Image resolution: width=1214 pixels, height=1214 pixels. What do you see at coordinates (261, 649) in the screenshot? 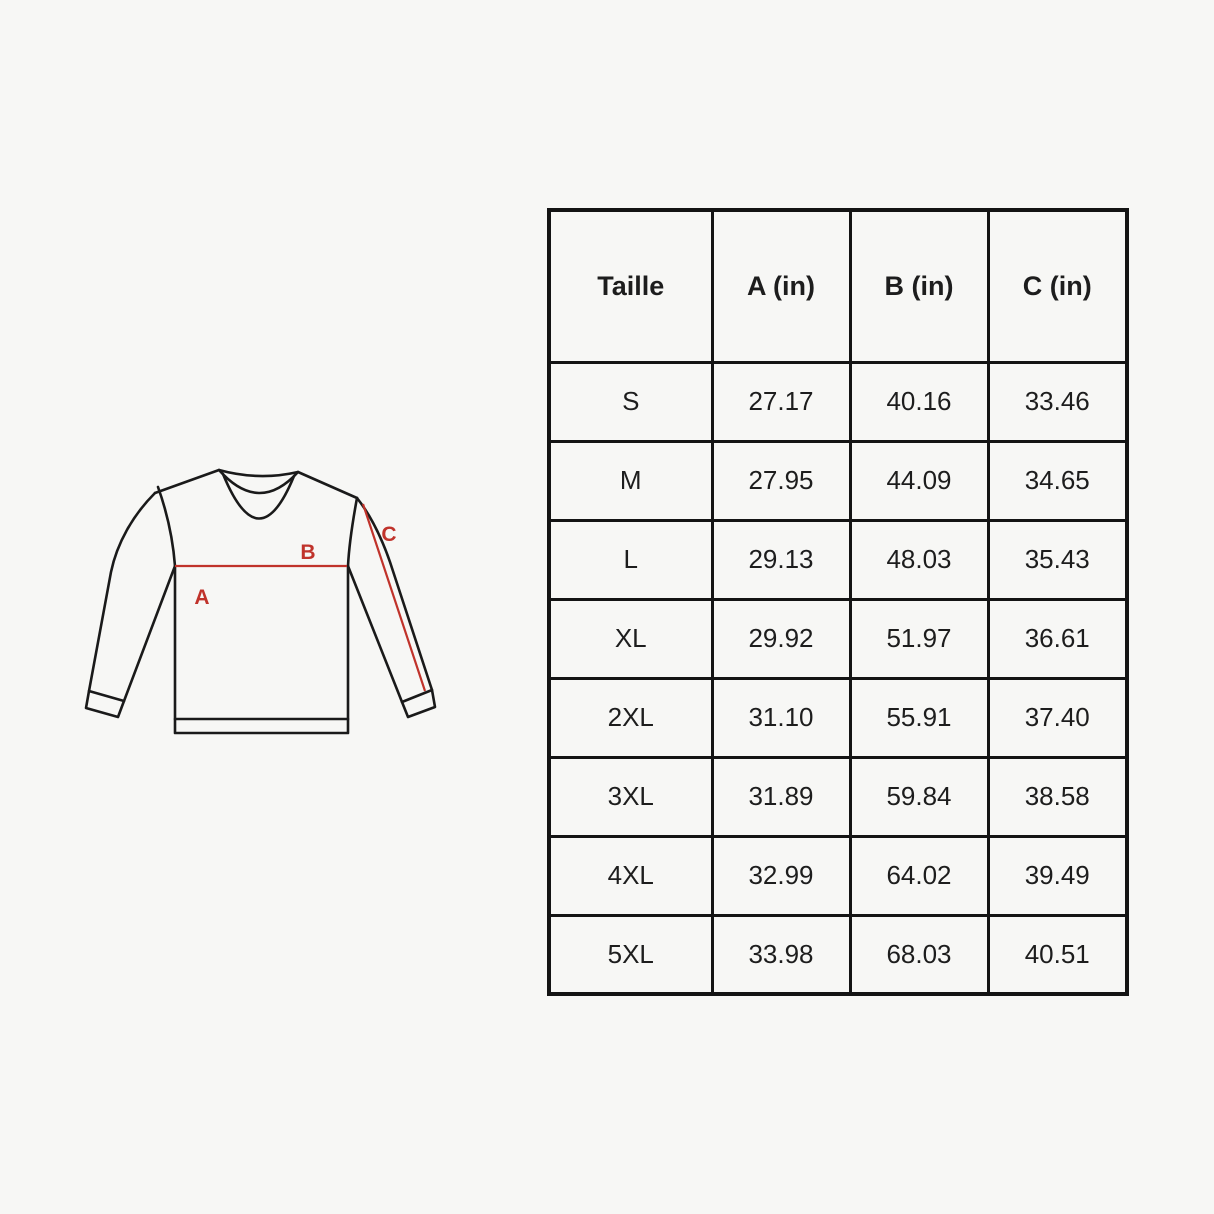
I see `body-outline` at bounding box center [261, 649].